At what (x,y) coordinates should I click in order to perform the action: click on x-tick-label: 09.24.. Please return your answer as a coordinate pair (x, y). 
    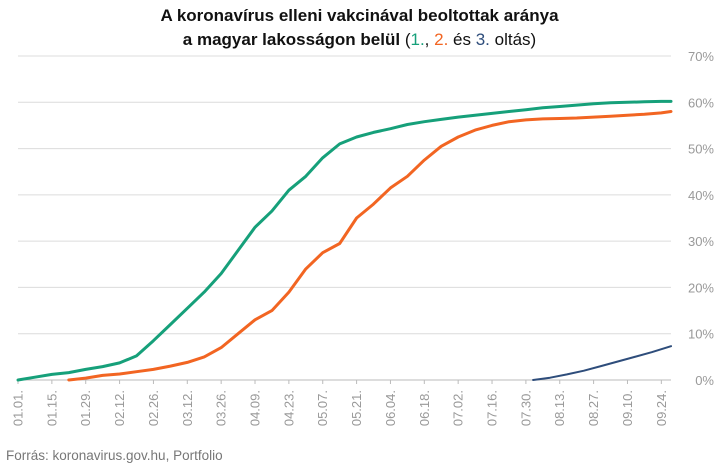
    Looking at the image, I should click on (661, 408).